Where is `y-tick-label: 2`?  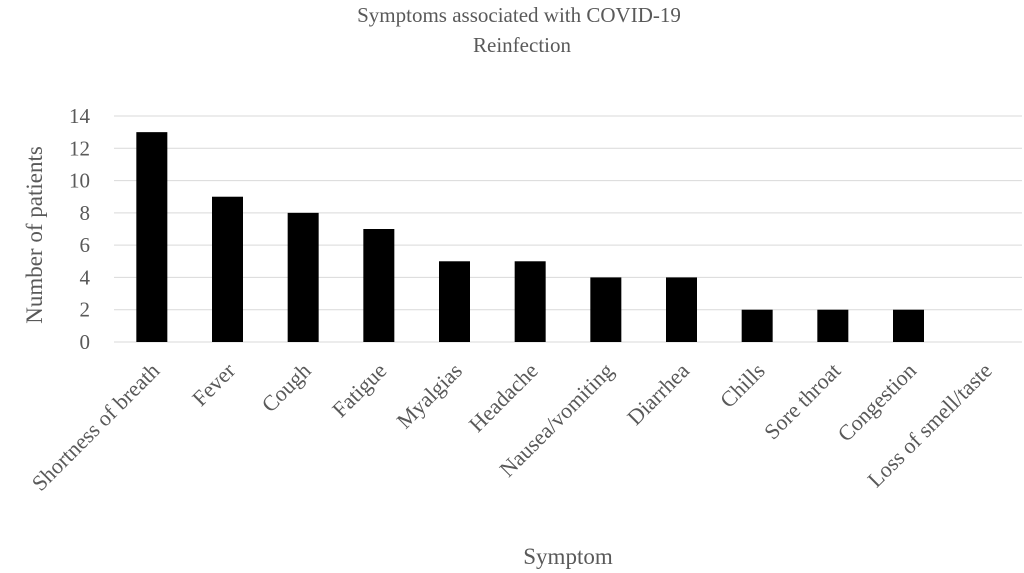
y-tick-label: 2 is located at coordinates (85, 310).